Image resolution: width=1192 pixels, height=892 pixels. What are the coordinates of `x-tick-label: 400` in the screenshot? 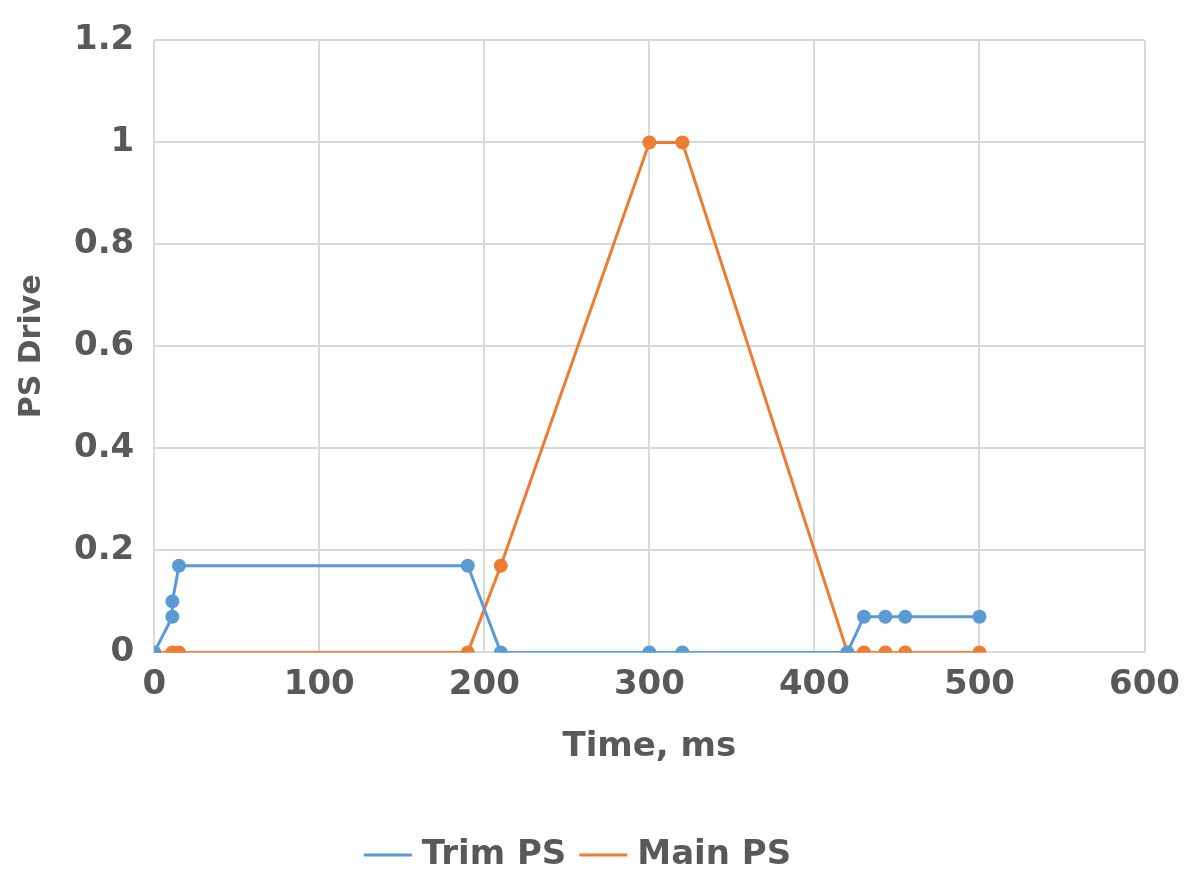 It's located at (814, 681).